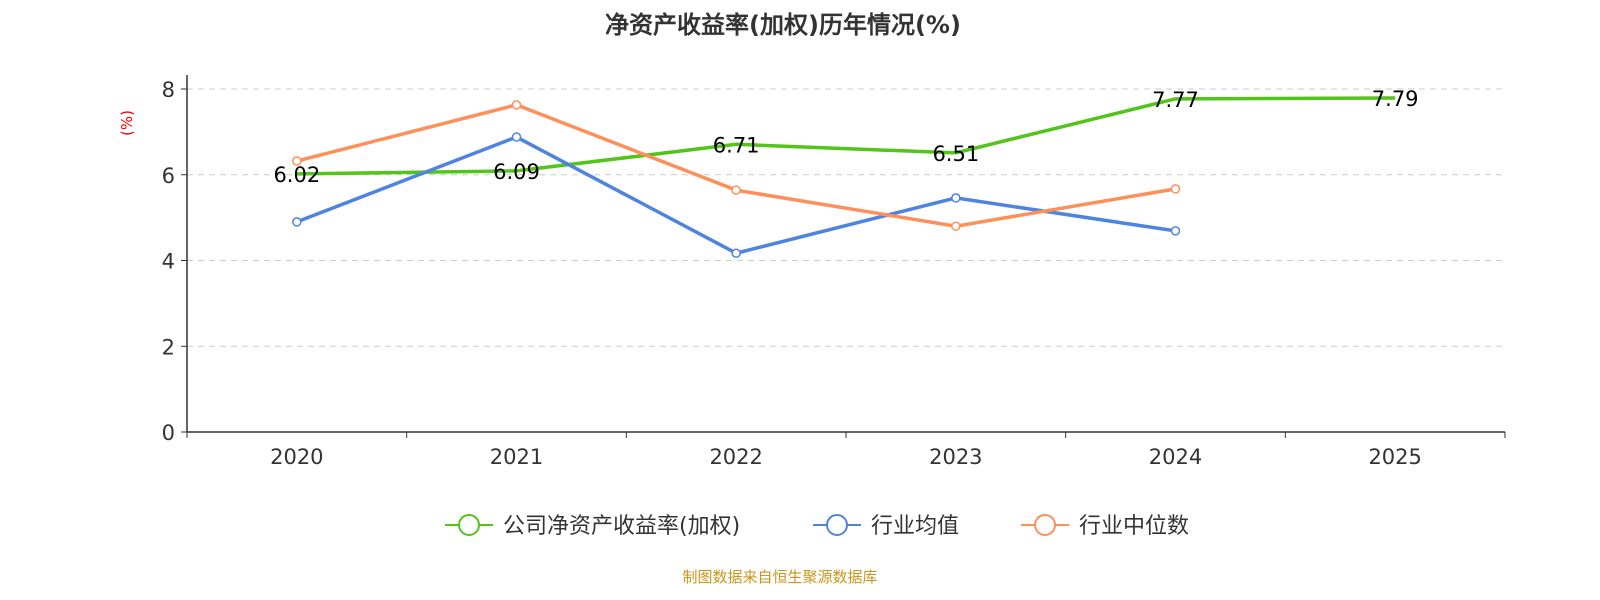  I want to click on y-tick-label: 4, so click(168, 262).